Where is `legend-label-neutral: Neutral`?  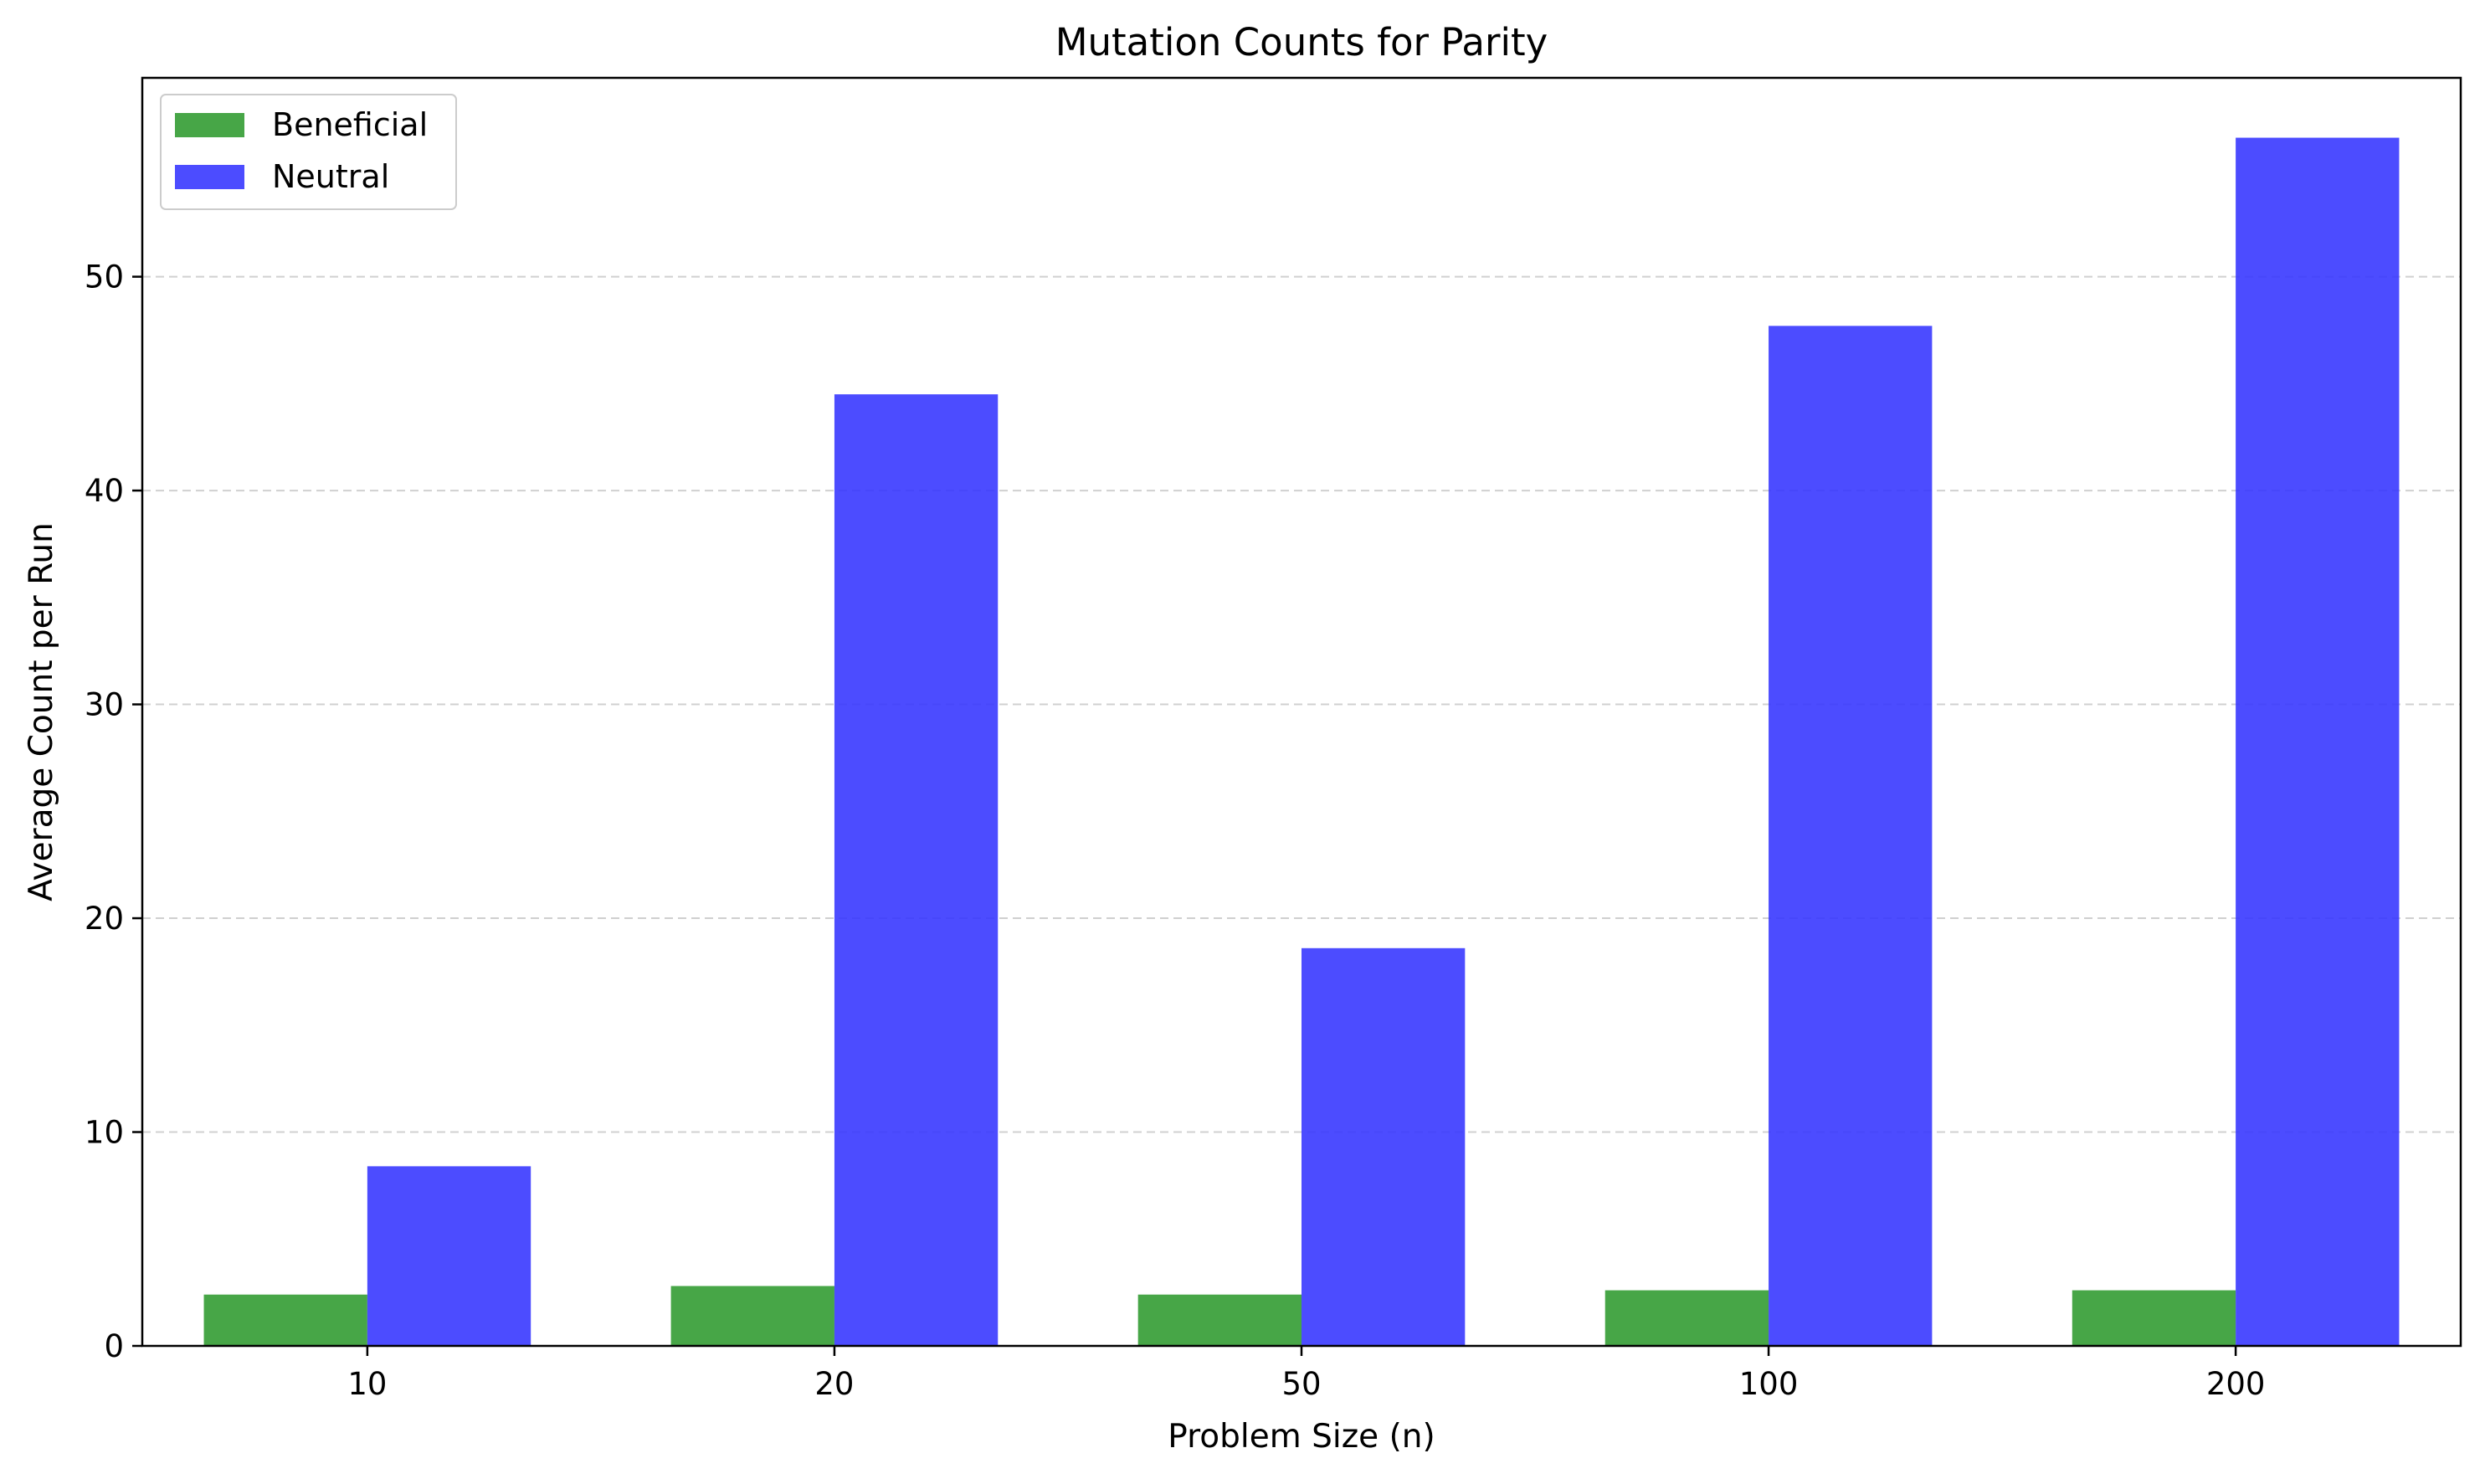
legend-label-neutral: Neutral is located at coordinates (330, 177).